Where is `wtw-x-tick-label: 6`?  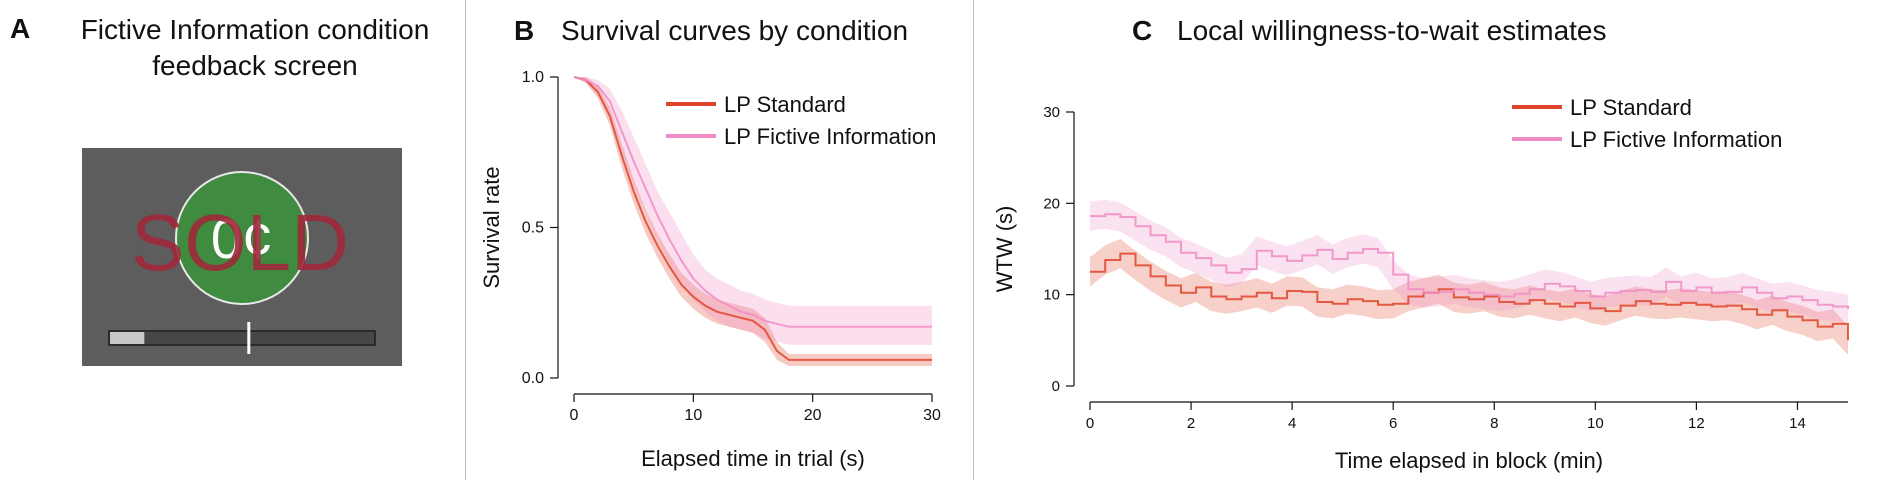
wtw-x-tick-label: 6 is located at coordinates (1393, 423).